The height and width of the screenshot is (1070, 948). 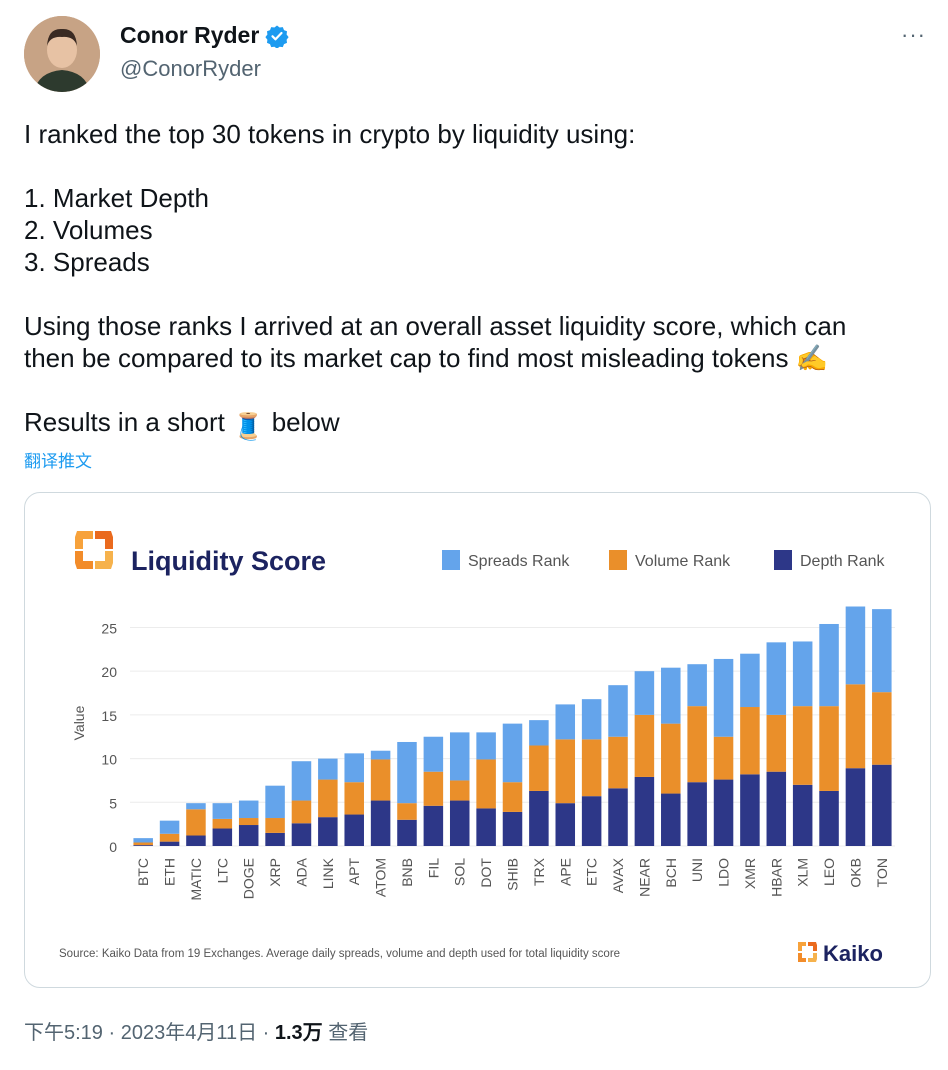 What do you see at coordinates (460, 872) in the screenshot?
I see `x-tick-label: SOL` at bounding box center [460, 872].